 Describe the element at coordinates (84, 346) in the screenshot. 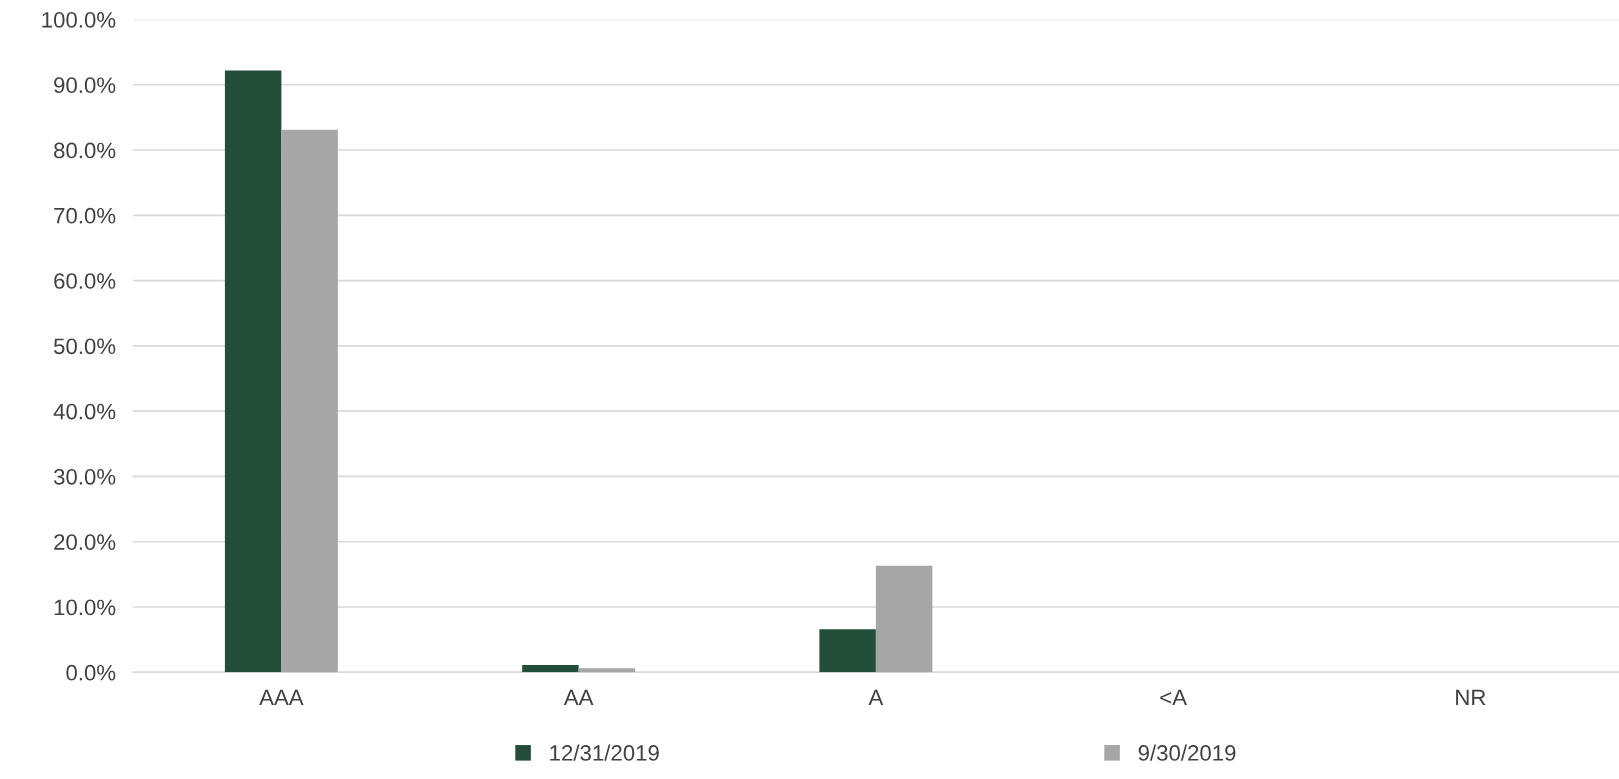

I see `y-tick-label: 50.0%` at that location.